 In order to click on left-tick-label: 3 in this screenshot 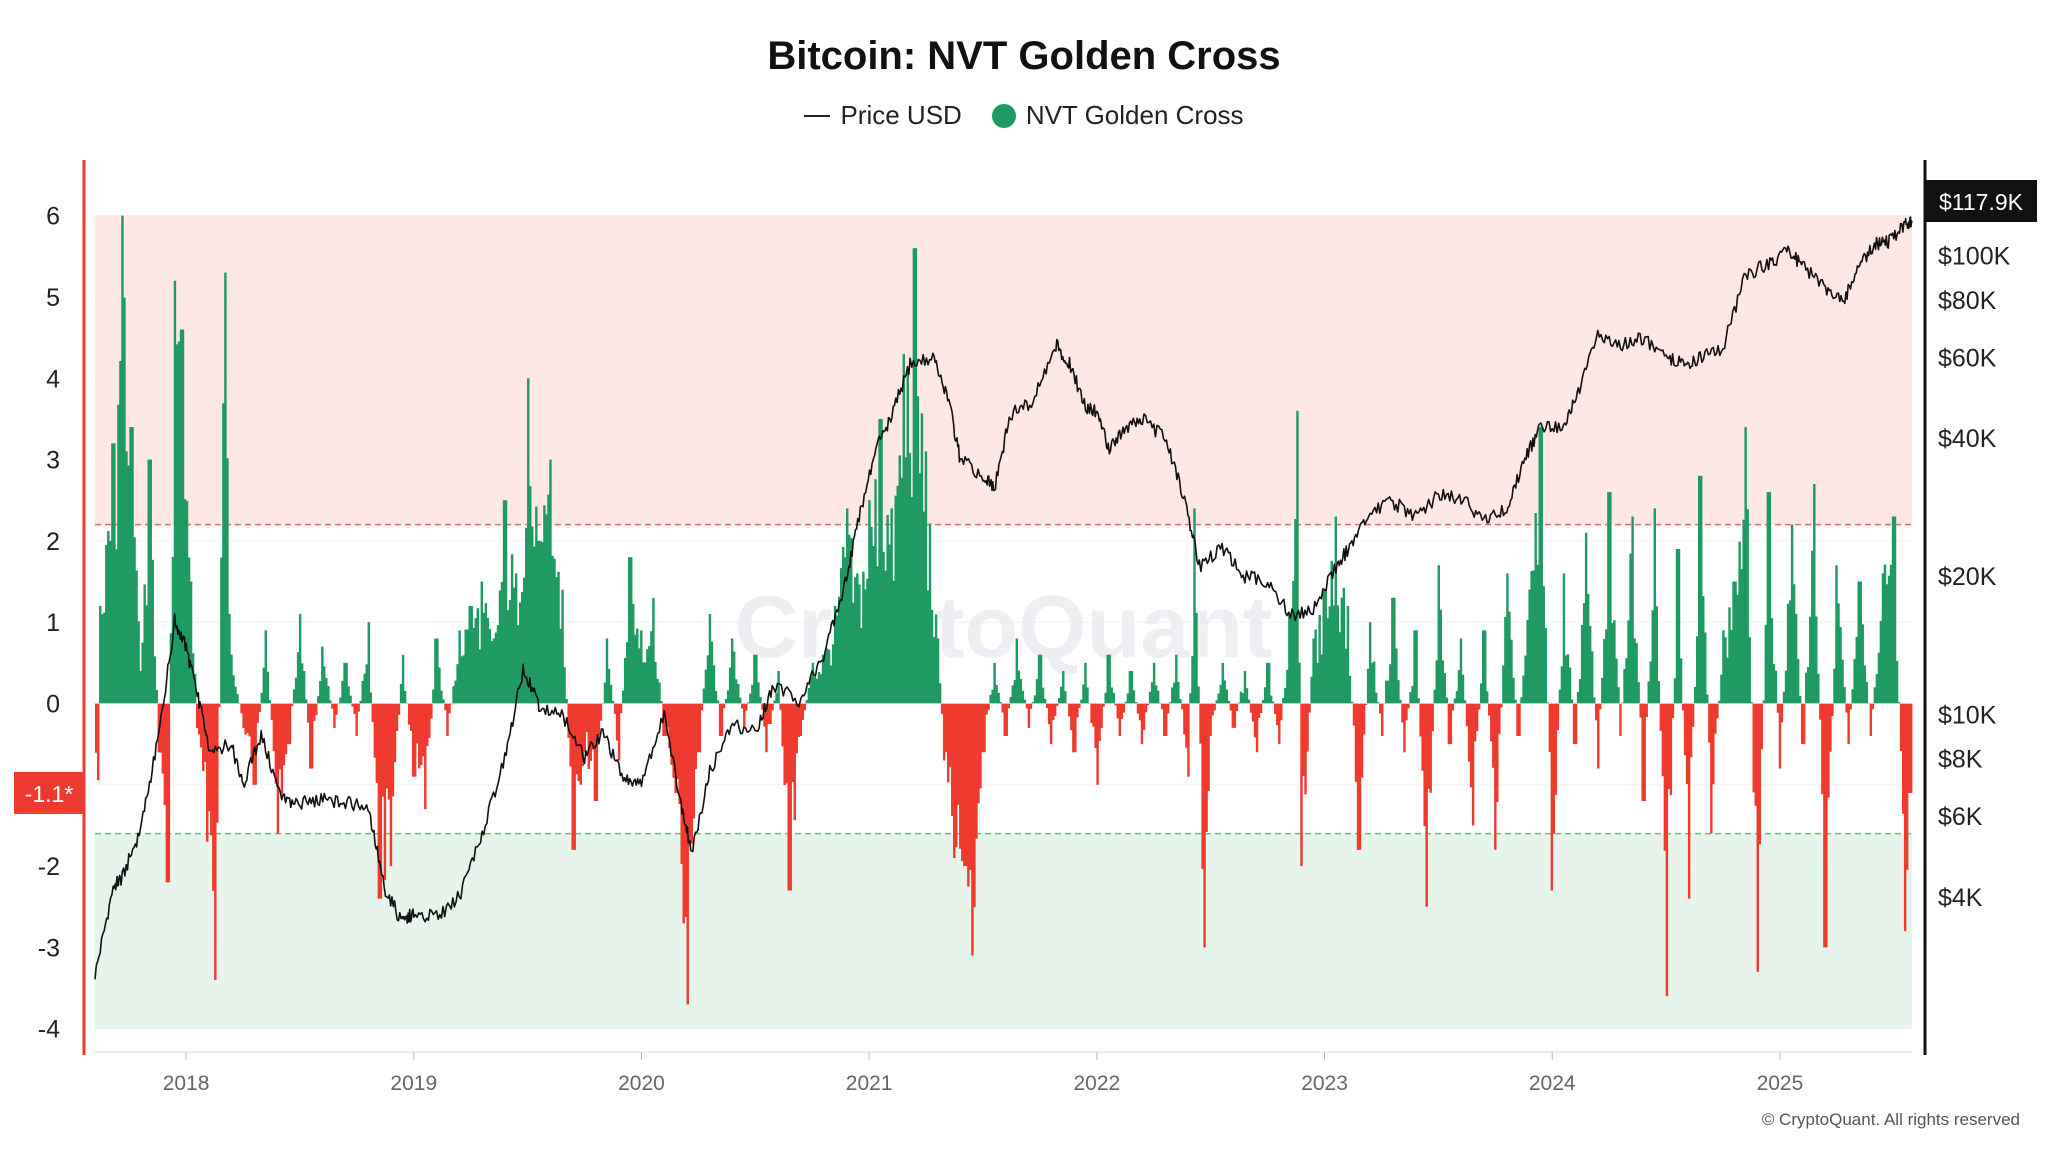, I will do `click(53, 461)`.